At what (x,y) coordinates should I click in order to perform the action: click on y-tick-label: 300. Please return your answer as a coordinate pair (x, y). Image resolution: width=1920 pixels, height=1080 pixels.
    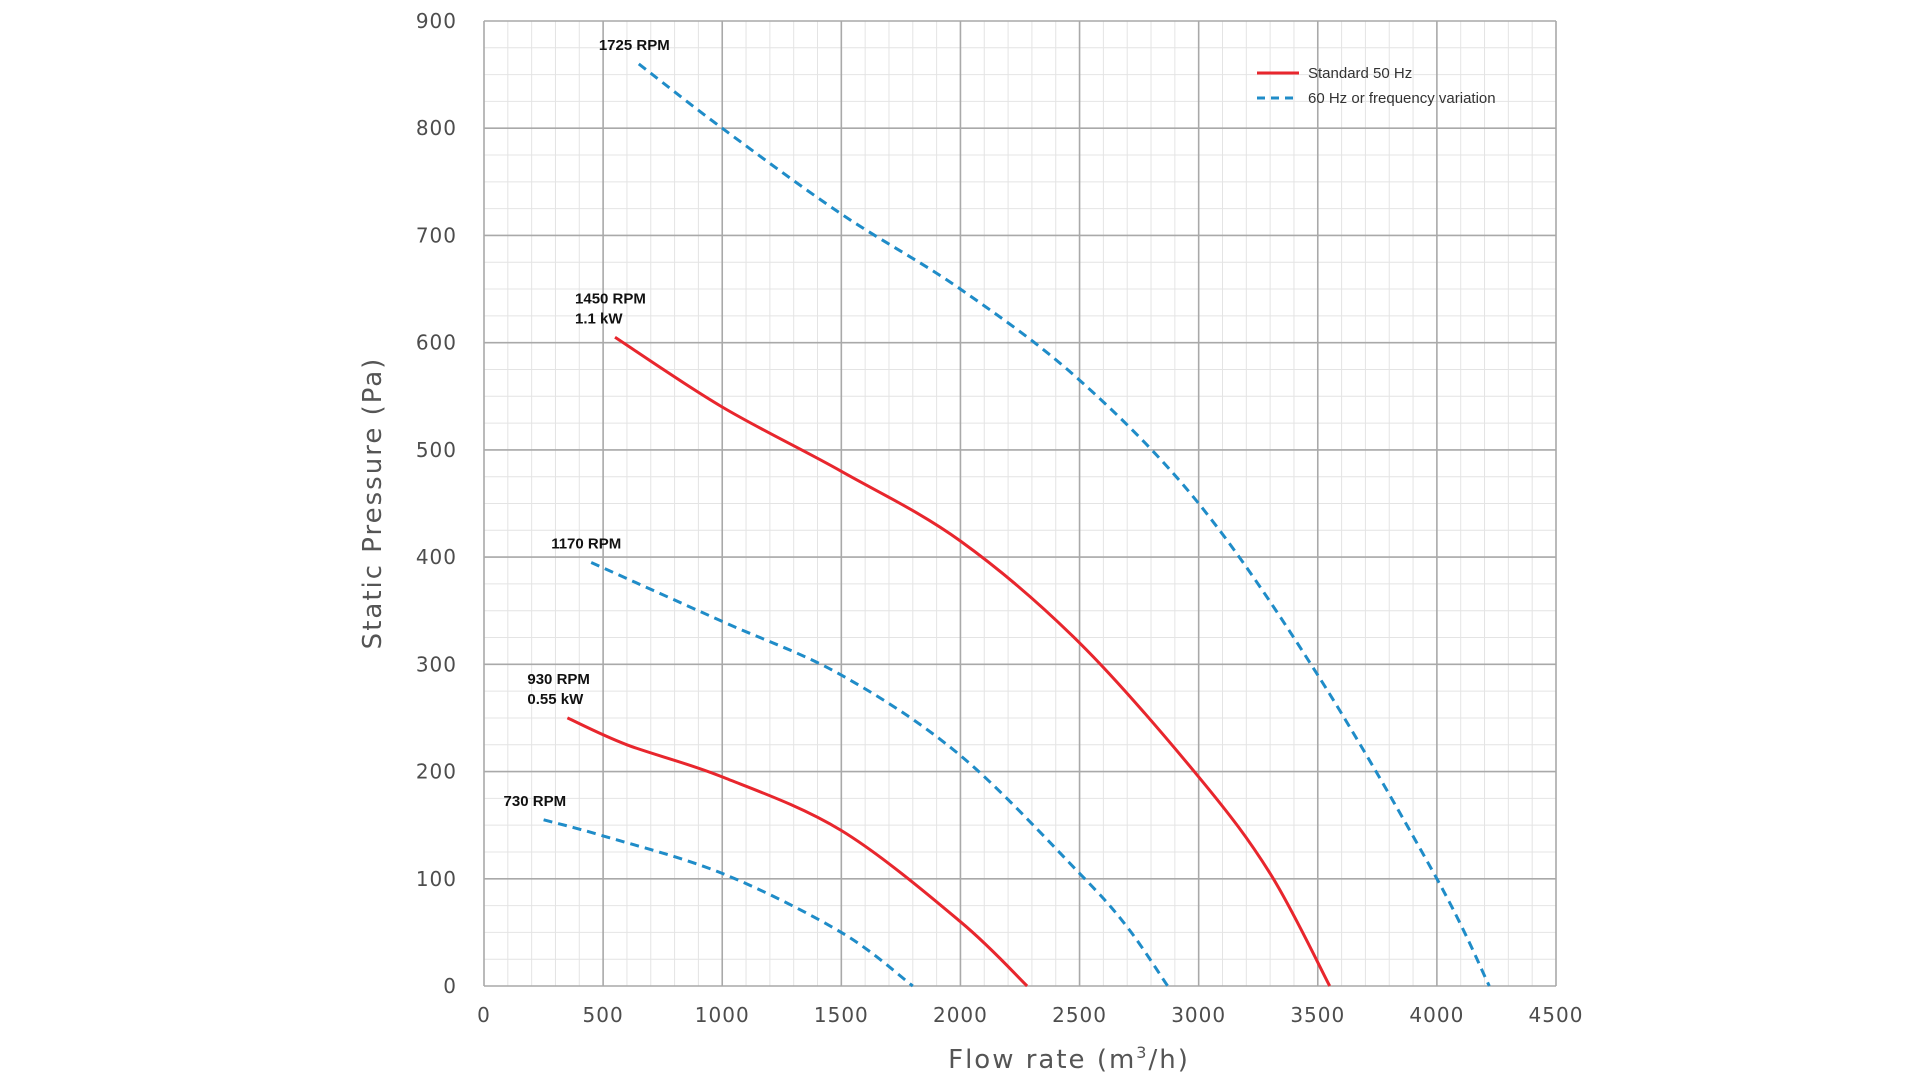
    Looking at the image, I should click on (436, 664).